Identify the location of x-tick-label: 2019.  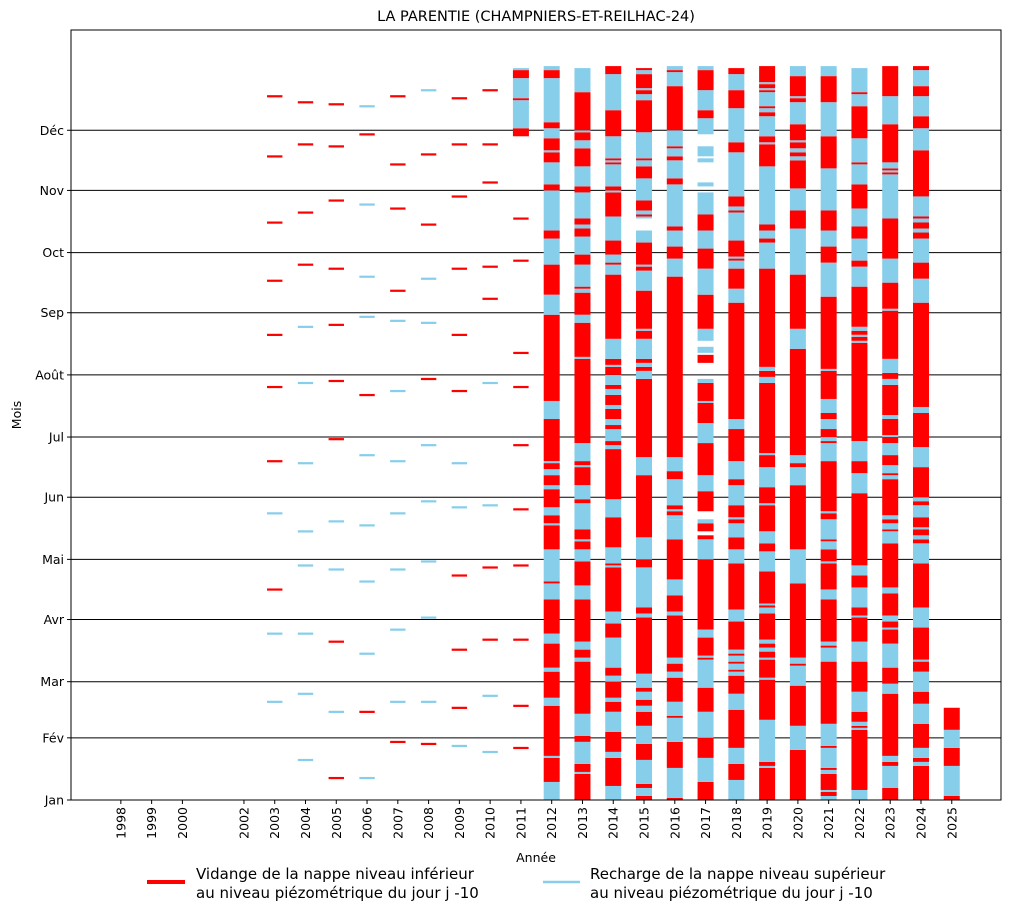
(767, 823).